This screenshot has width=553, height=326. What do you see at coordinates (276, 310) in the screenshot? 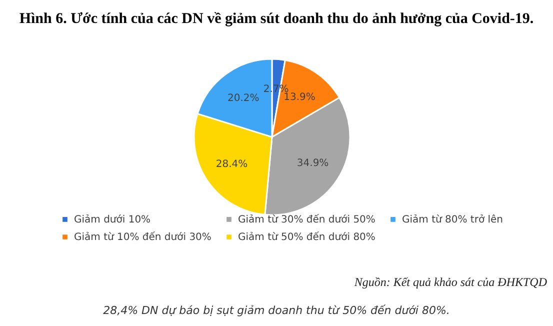
I see `text: 28,4% DN dự báo bị sụt giảm doanh thu từ 50% đến dưới 80%.` at bounding box center [276, 310].